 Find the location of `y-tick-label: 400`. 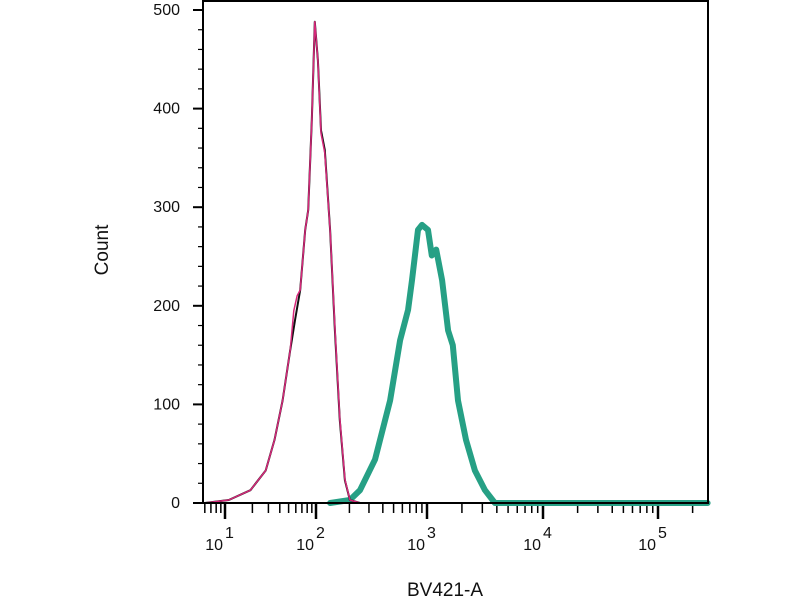

y-tick-label: 400 is located at coordinates (166, 109).